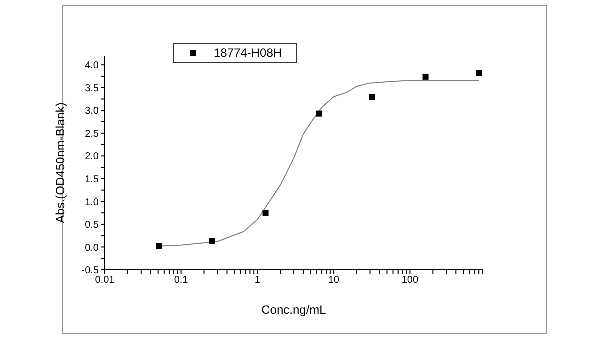  What do you see at coordinates (257, 280) in the screenshot?
I see `x-tick-label: 1` at bounding box center [257, 280].